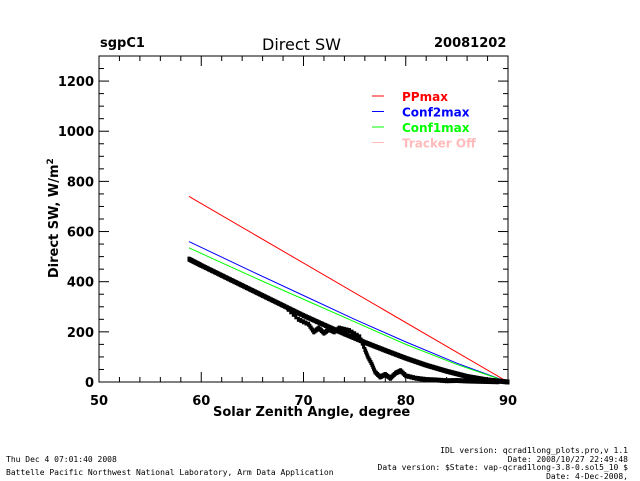 This screenshot has height=481, width=640. What do you see at coordinates (567, 459) in the screenshot?
I see `footer-idl-date: Date: 2008/10/27 22:49:48` at bounding box center [567, 459].